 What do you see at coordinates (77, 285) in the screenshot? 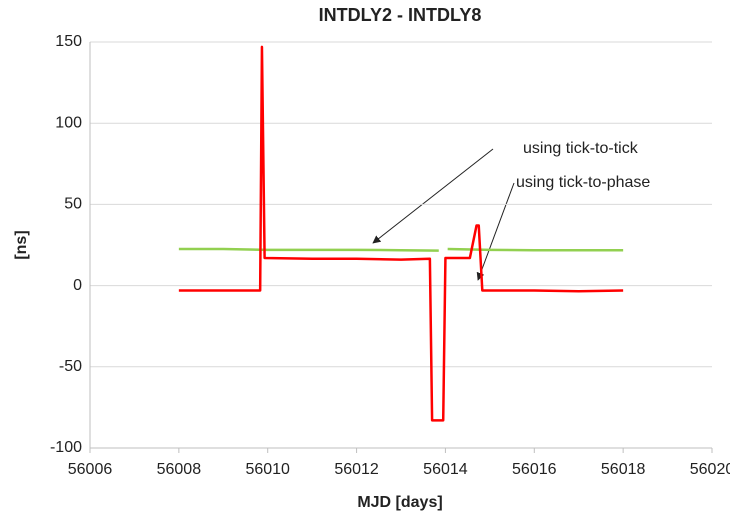
I see `y-tick-label: 0` at bounding box center [77, 285].